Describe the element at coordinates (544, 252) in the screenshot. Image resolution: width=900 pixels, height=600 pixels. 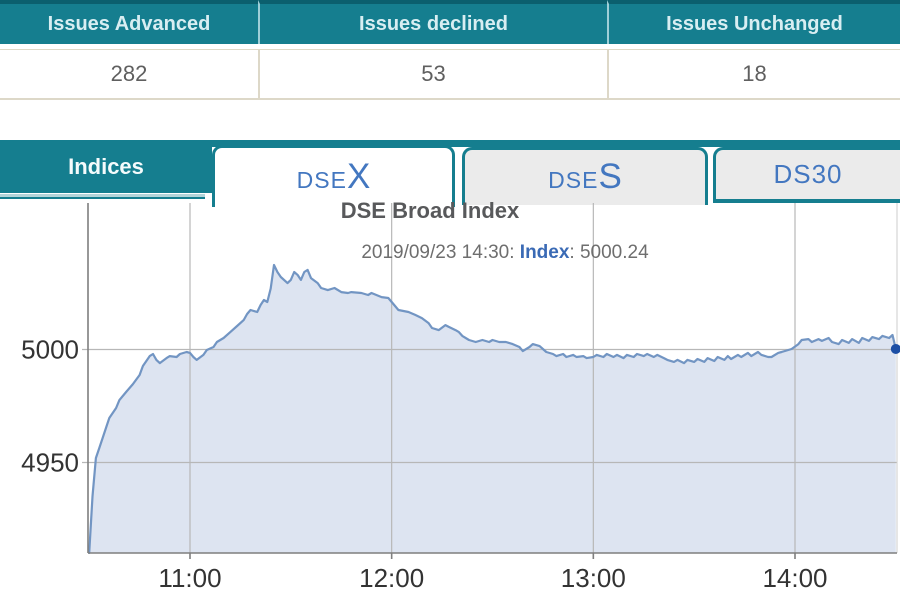
I see `readout-series-label: Index` at that location.